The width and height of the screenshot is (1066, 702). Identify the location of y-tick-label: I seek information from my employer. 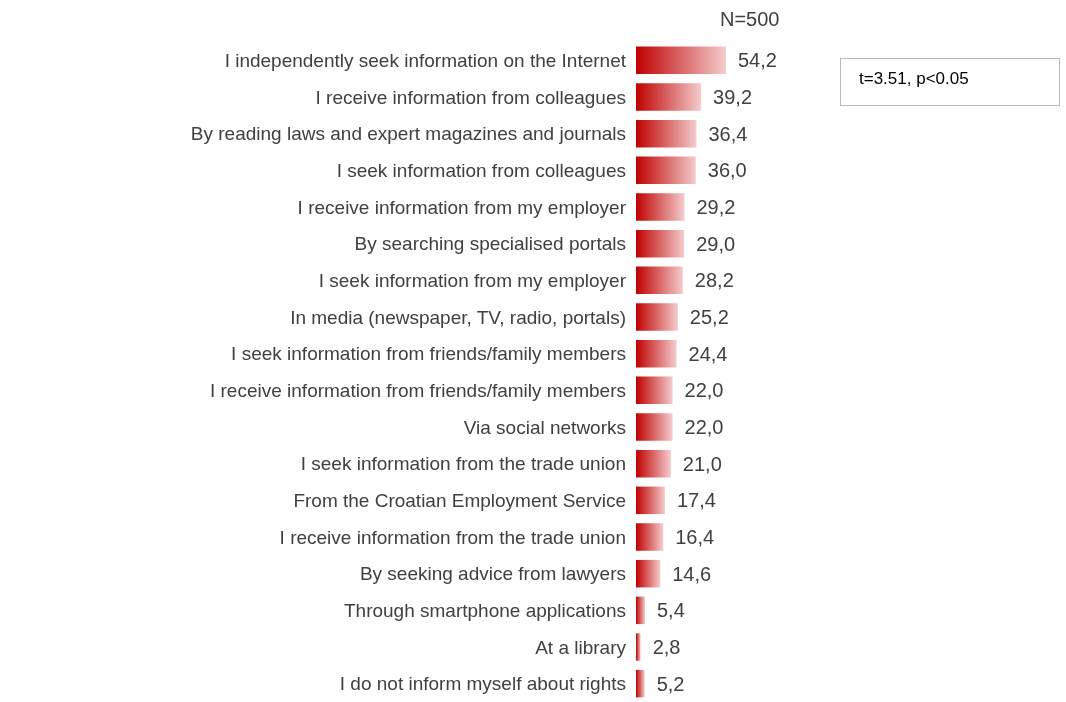
(472, 280).